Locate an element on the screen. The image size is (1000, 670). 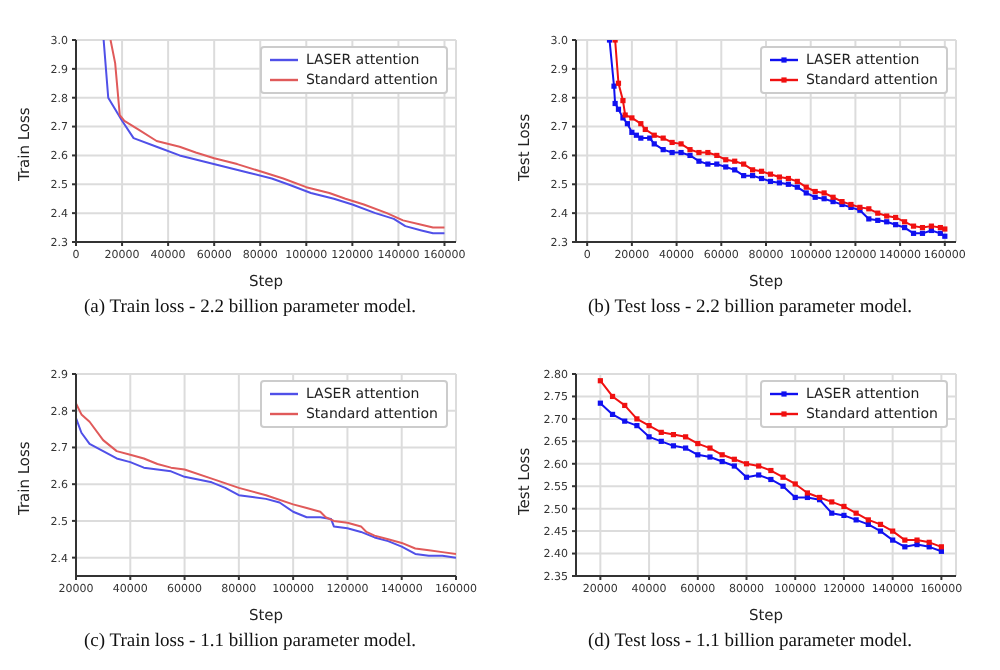
text: (d) Test loss - 1.1 billion parameter model. is located at coordinates (750, 642).